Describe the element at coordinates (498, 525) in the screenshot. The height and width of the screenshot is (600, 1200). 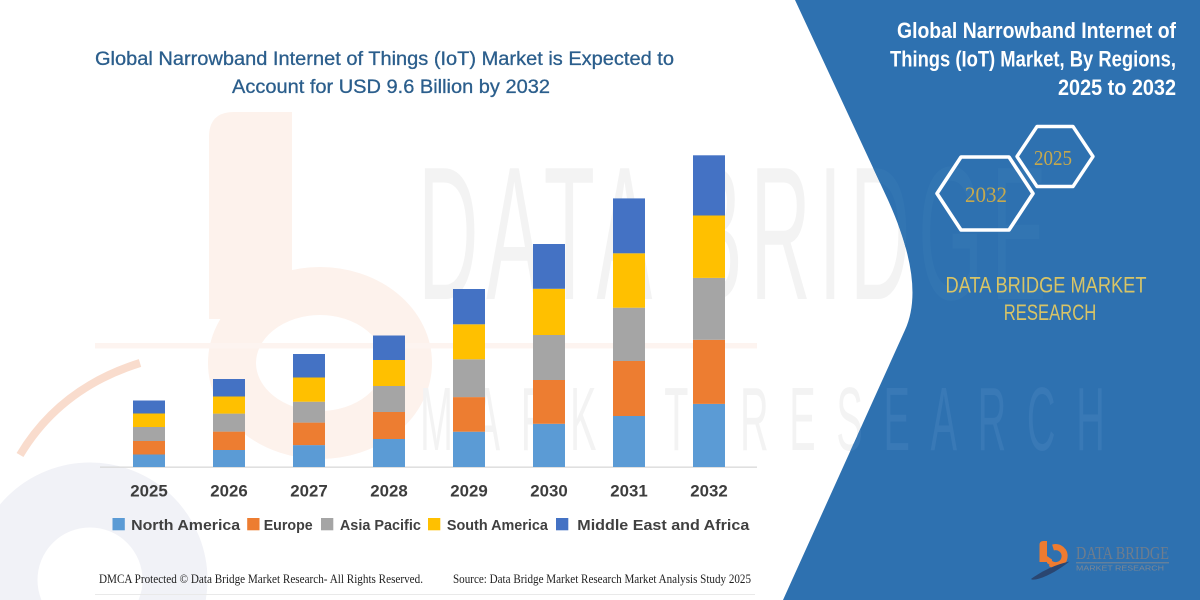
I see `svg-text: South America` at that location.